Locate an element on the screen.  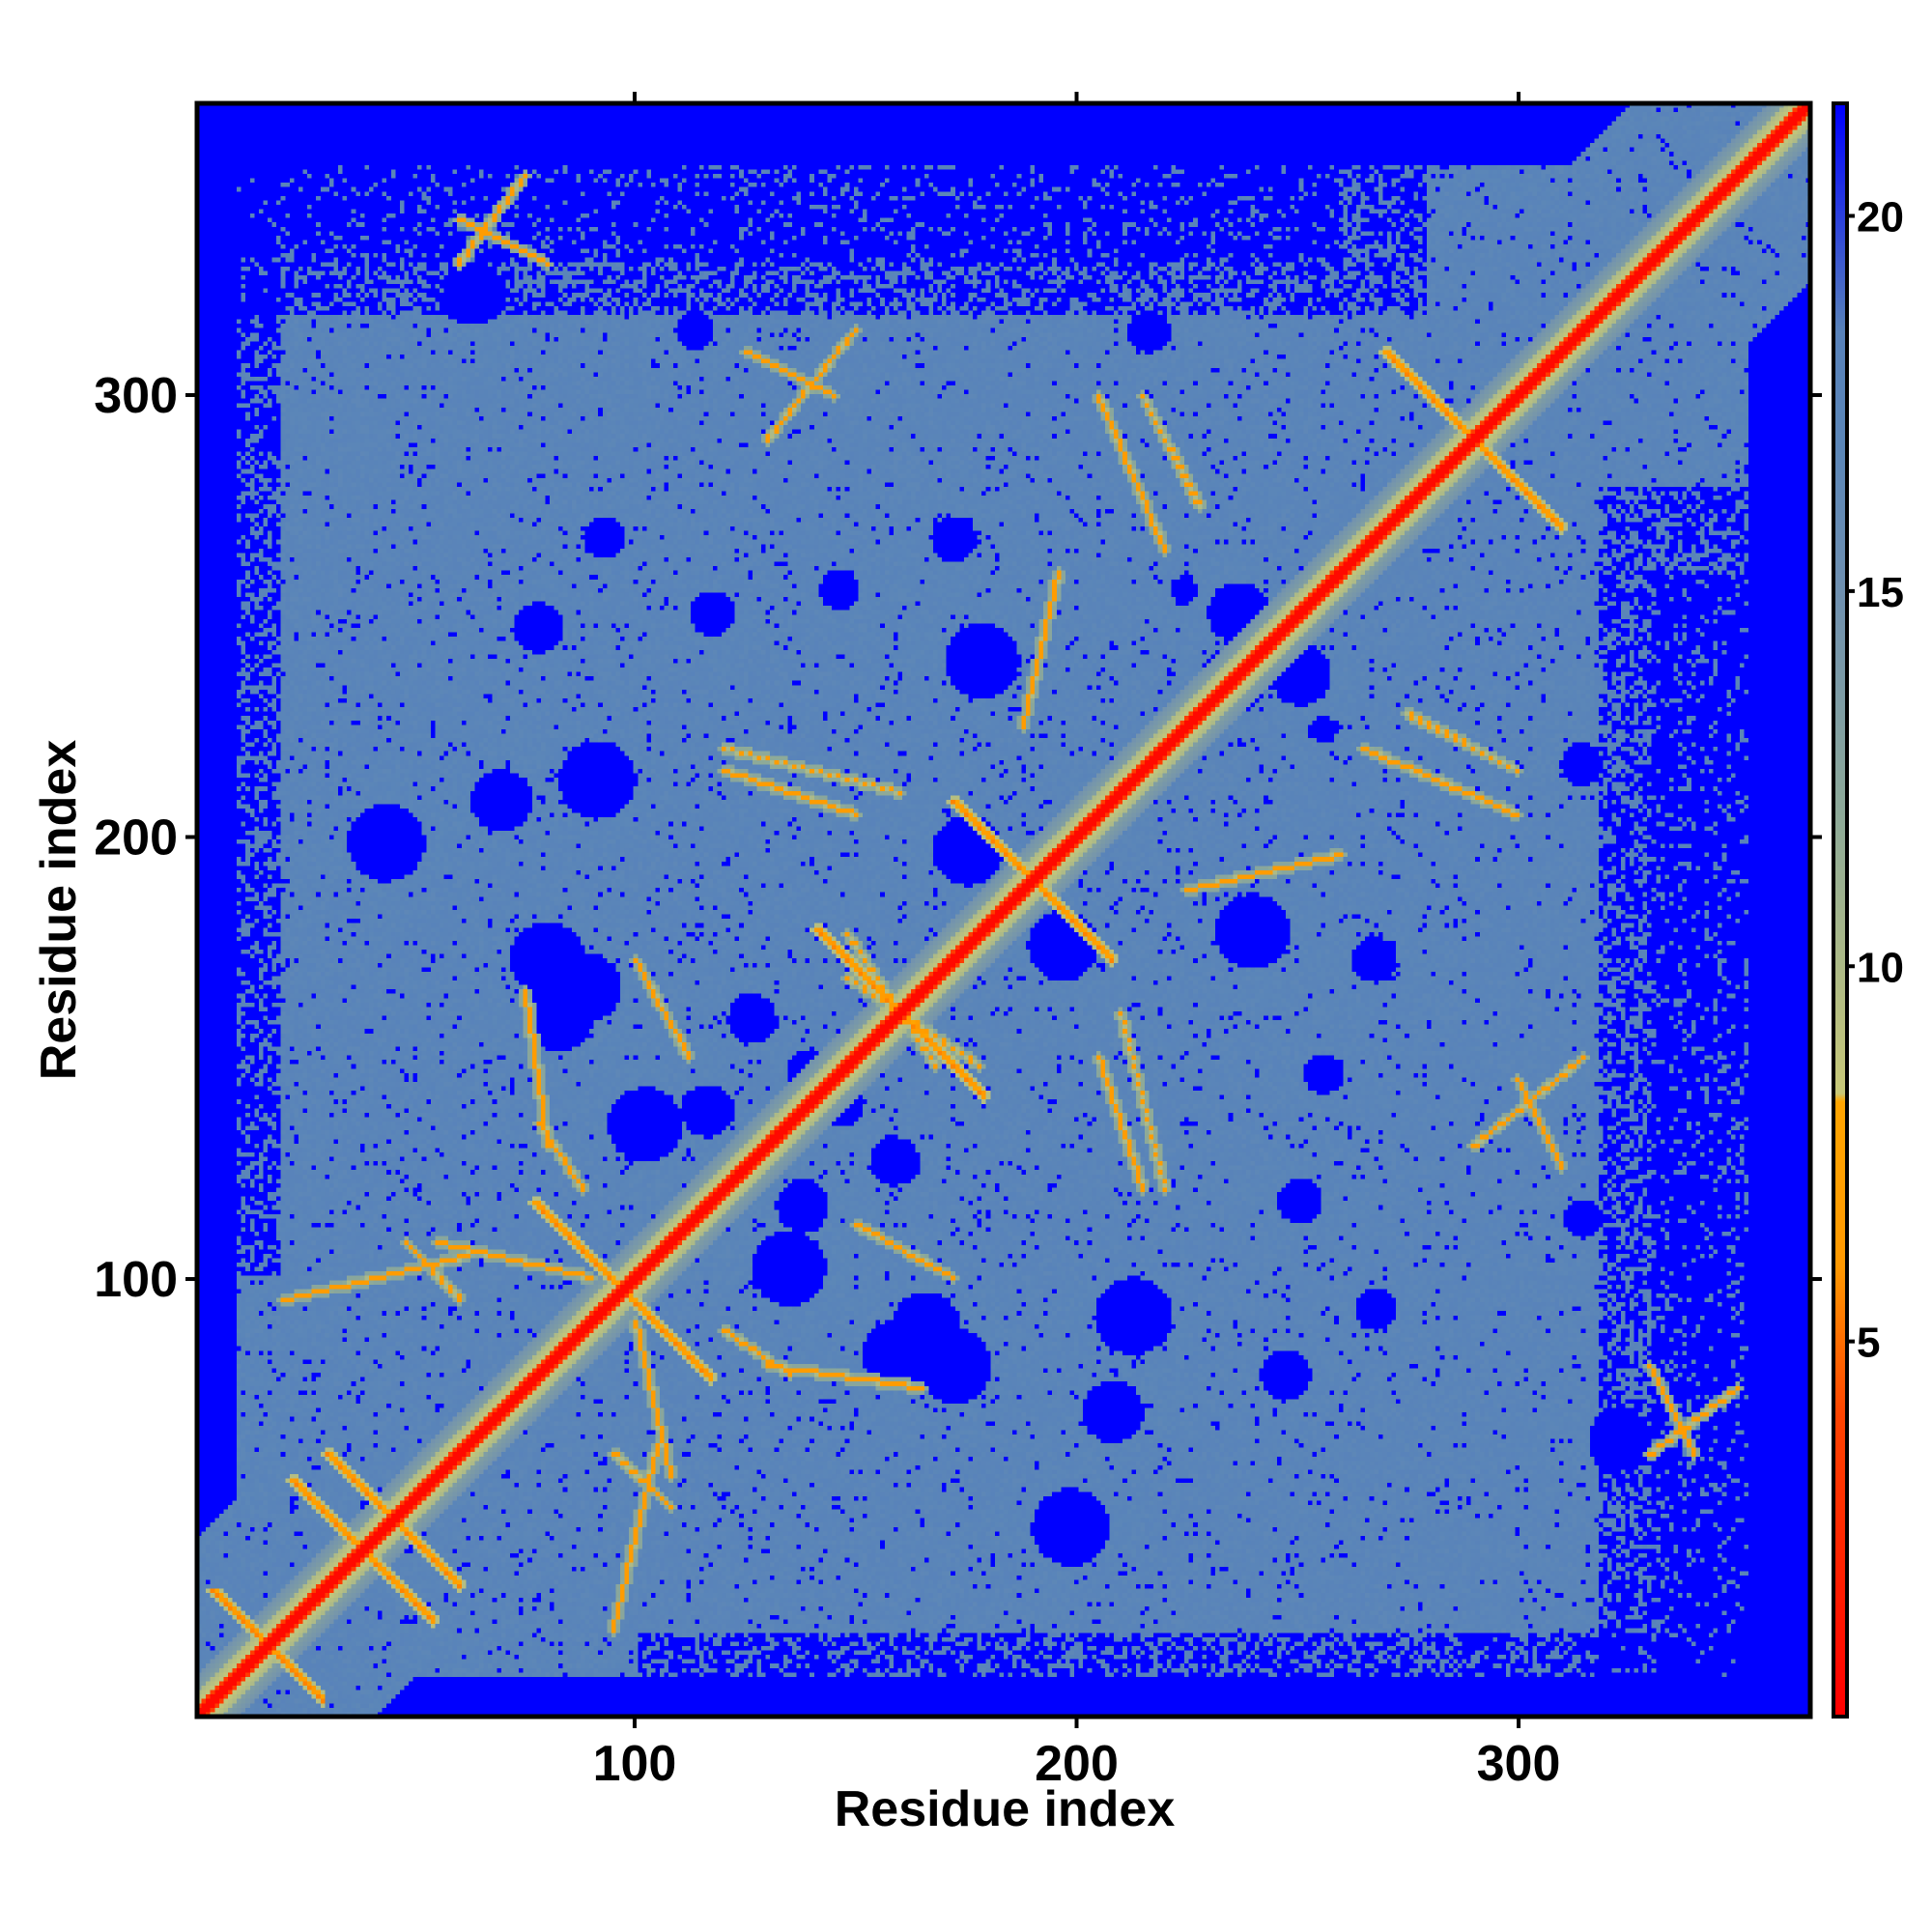
colorbar-tick-label: 20 is located at coordinates (1880, 218).